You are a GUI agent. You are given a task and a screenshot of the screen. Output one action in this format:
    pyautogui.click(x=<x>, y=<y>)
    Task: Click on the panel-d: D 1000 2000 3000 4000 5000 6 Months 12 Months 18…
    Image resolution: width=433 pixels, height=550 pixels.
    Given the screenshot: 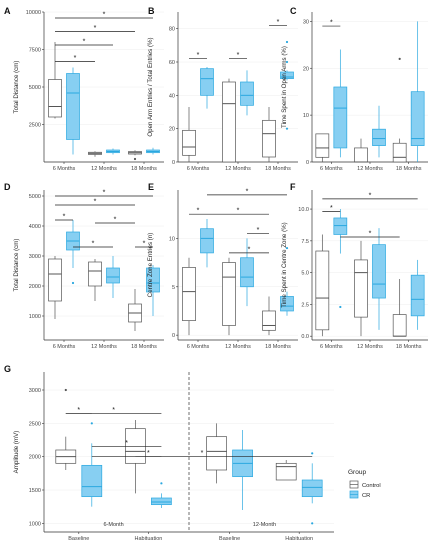 What is the action you would take?
    pyautogui.click(x=84, y=266)
    